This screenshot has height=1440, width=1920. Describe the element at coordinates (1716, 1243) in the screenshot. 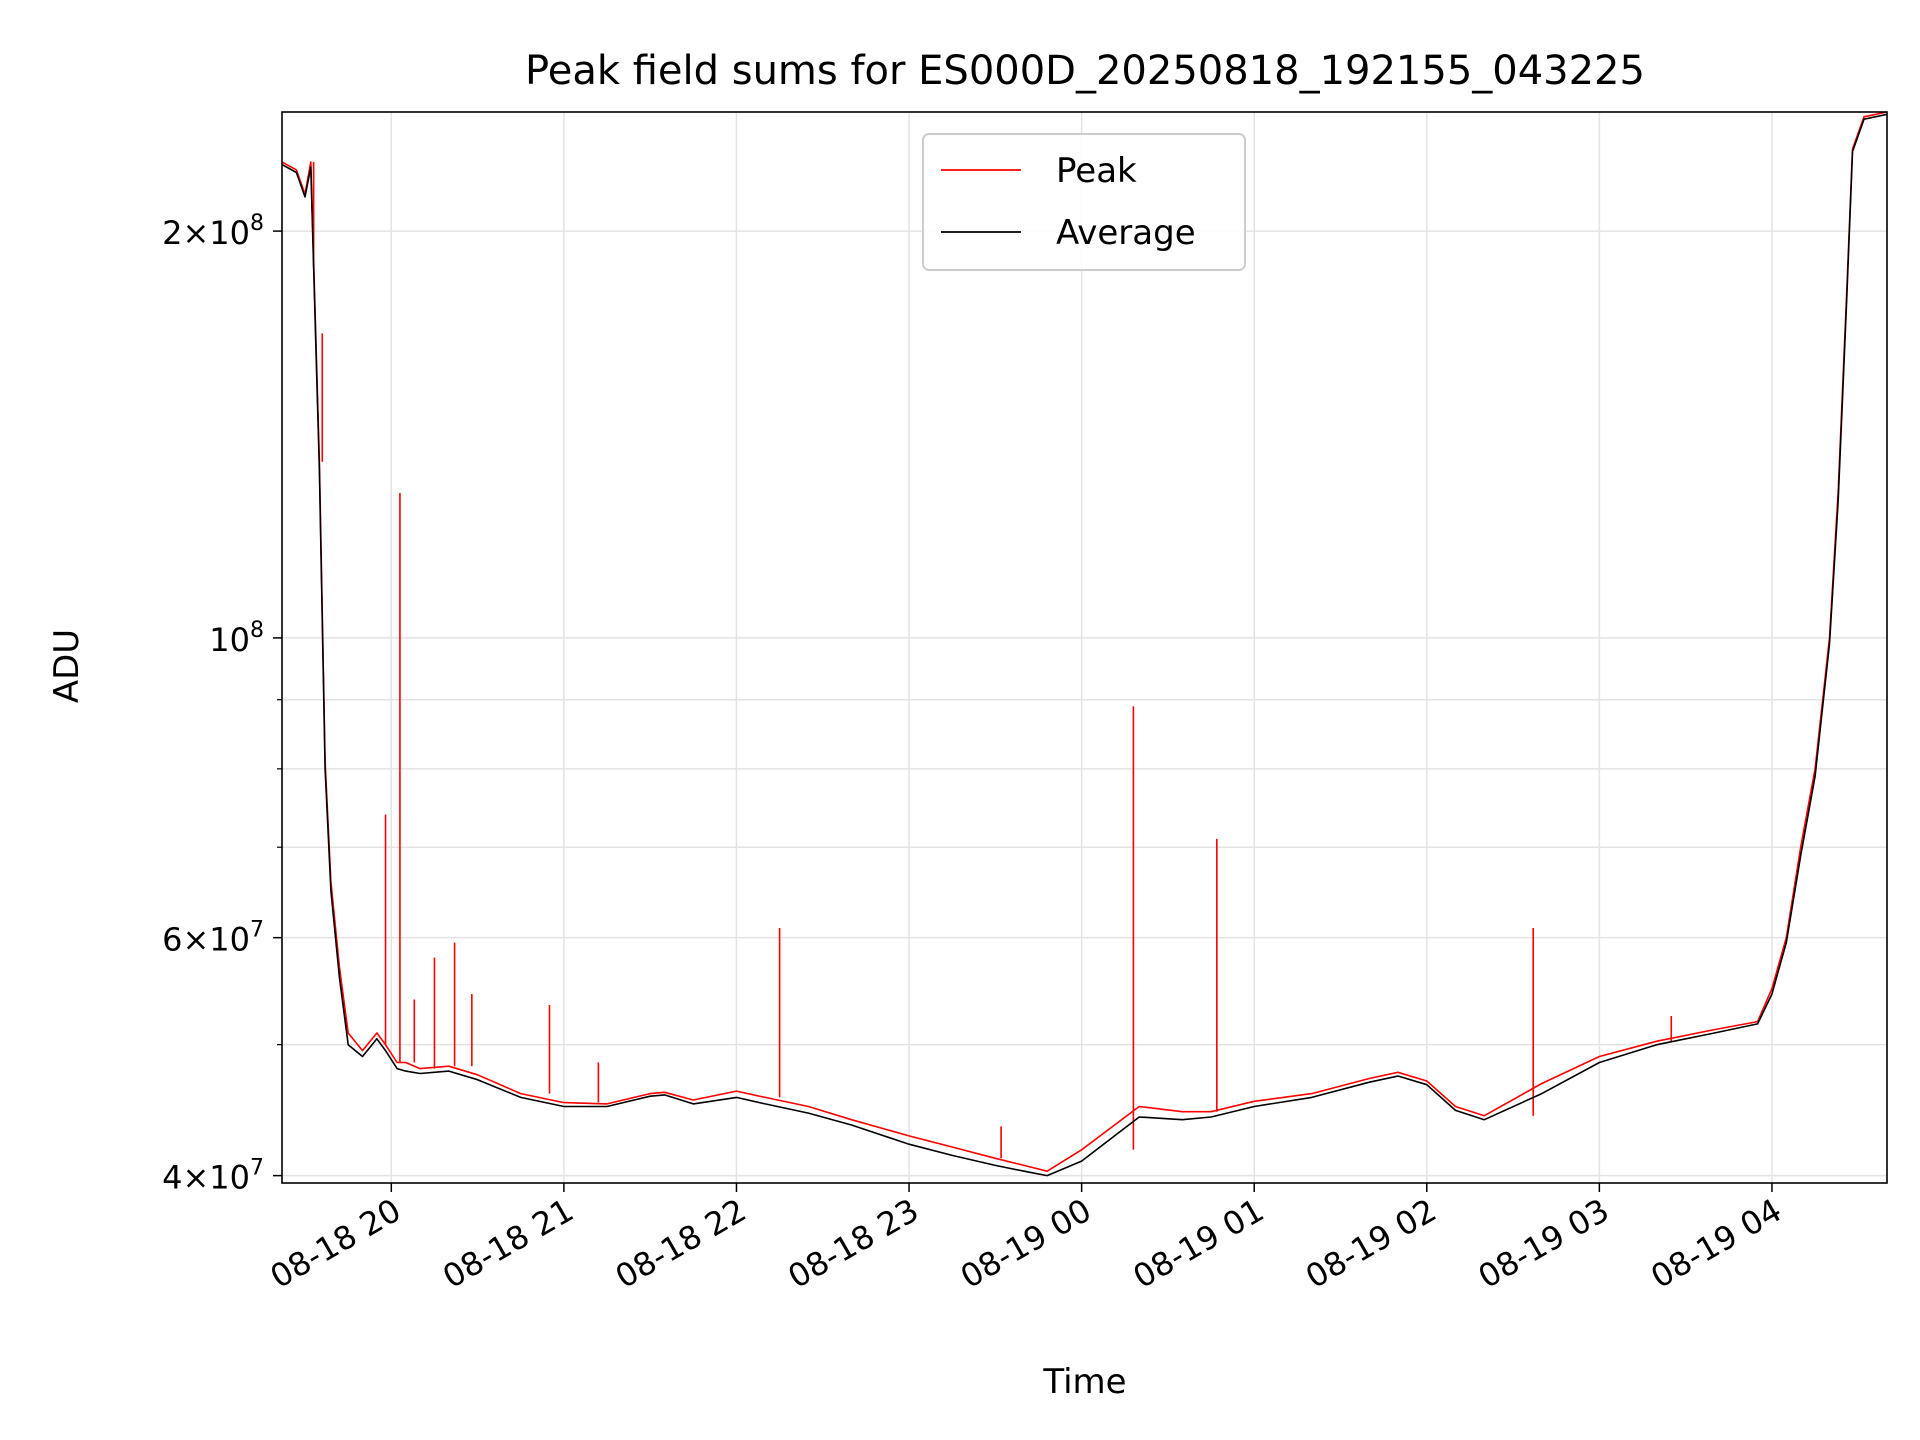

I see `x-tick-label: 08-19 04` at that location.